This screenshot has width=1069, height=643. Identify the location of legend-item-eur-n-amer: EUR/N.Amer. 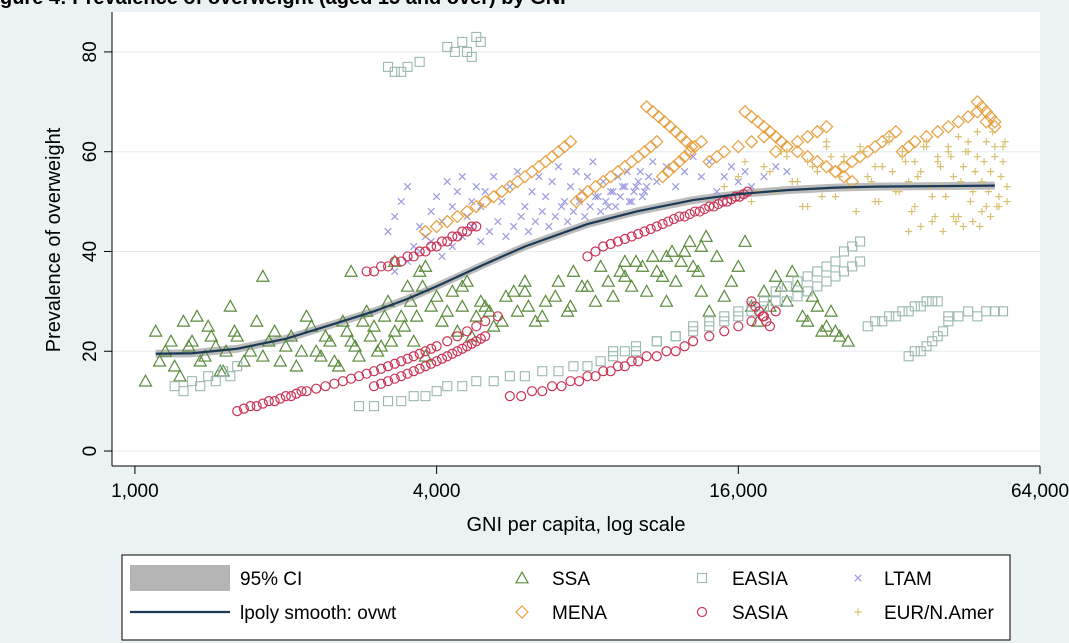
(924, 613).